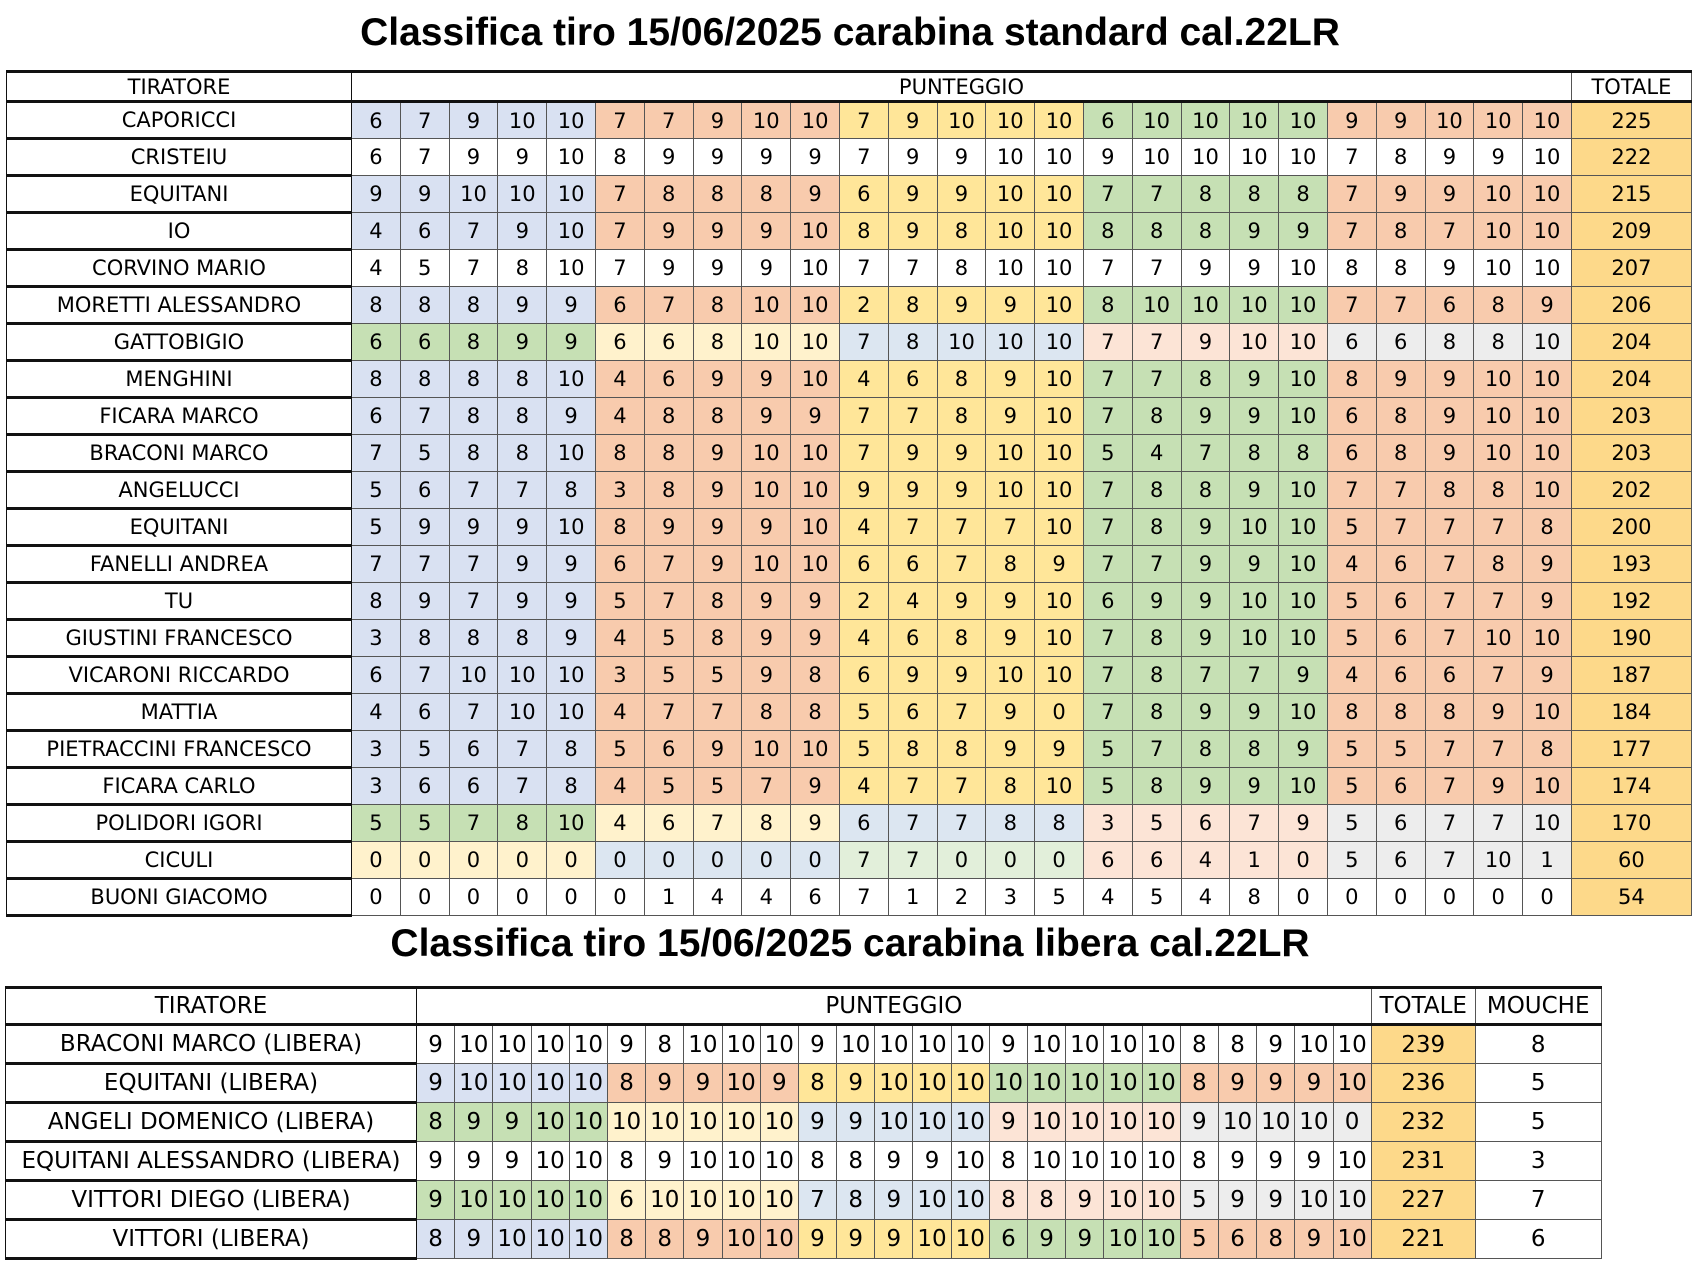 This screenshot has width=1700, height=1268. I want to click on score-cell: 3, so click(1010, 897).